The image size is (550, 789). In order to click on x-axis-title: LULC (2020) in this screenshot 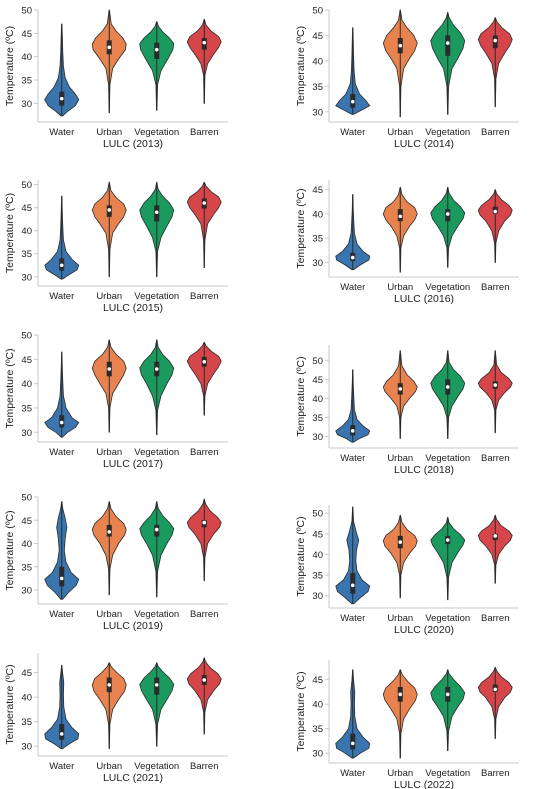, I will do `click(424, 630)`.